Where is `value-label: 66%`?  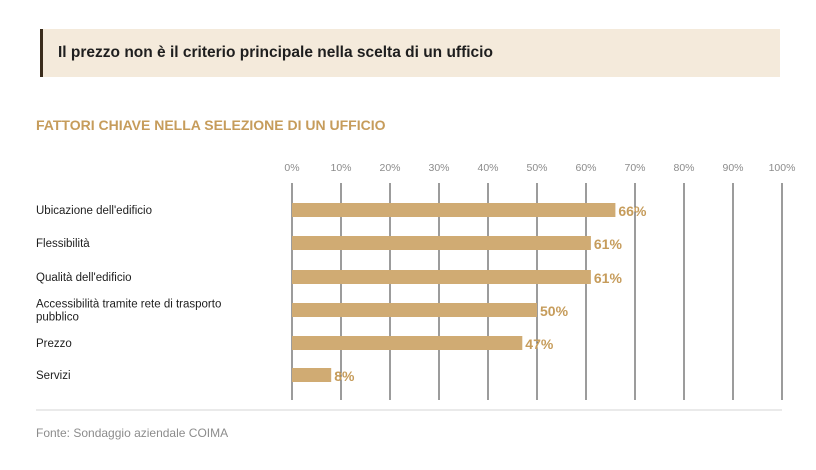
value-label: 66% is located at coordinates (632, 211).